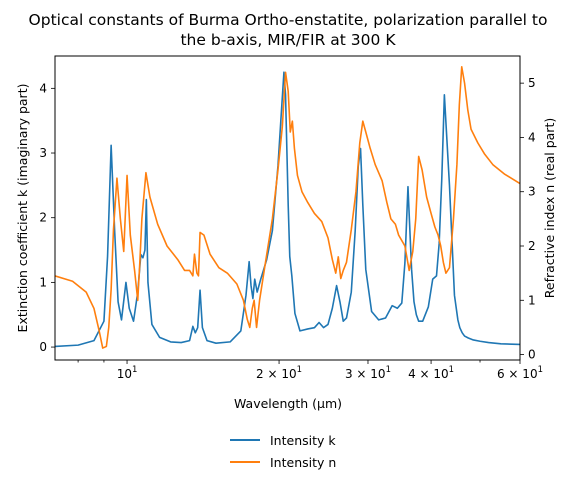 The height and width of the screenshot is (485, 575). What do you see at coordinates (532, 246) in the screenshot?
I see `y-right-tick-label: 2` at bounding box center [532, 246].